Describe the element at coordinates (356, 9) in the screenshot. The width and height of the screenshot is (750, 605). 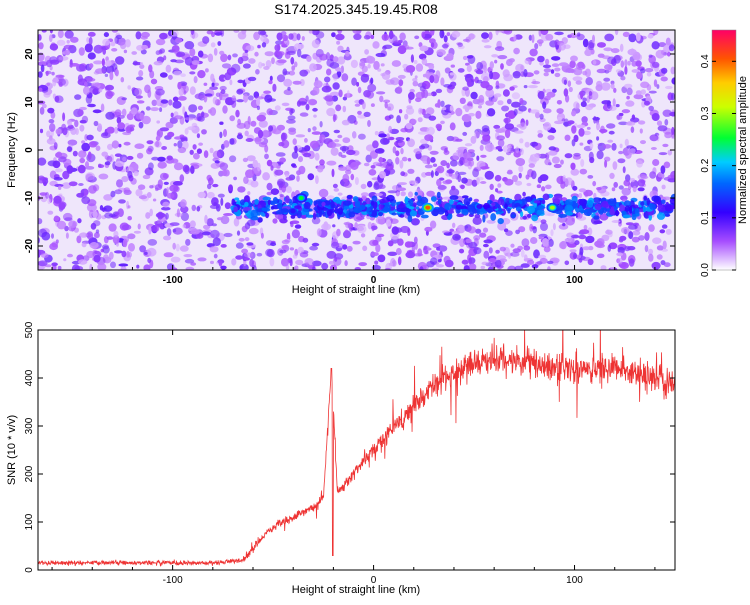
I see `figure-title: S174.2025.345.19.45.R08` at that location.